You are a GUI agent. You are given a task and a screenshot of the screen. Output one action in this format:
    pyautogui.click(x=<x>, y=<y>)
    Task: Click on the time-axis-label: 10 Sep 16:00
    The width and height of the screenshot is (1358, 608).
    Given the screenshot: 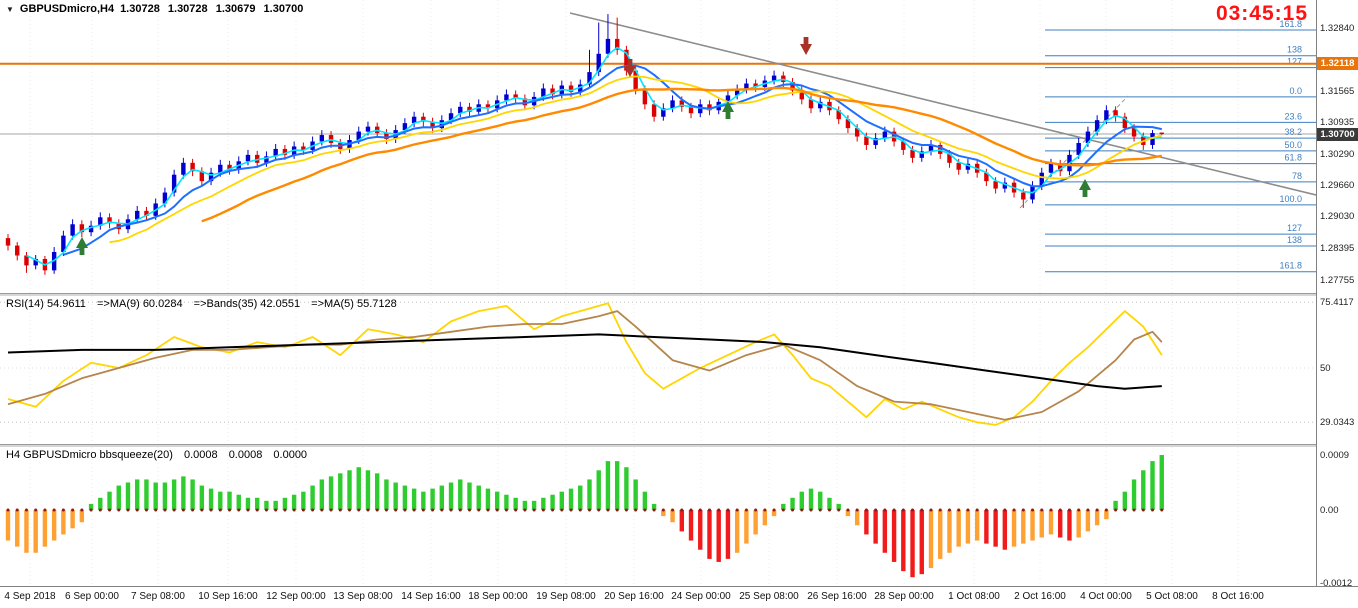 What is the action you would take?
    pyautogui.click(x=228, y=596)
    